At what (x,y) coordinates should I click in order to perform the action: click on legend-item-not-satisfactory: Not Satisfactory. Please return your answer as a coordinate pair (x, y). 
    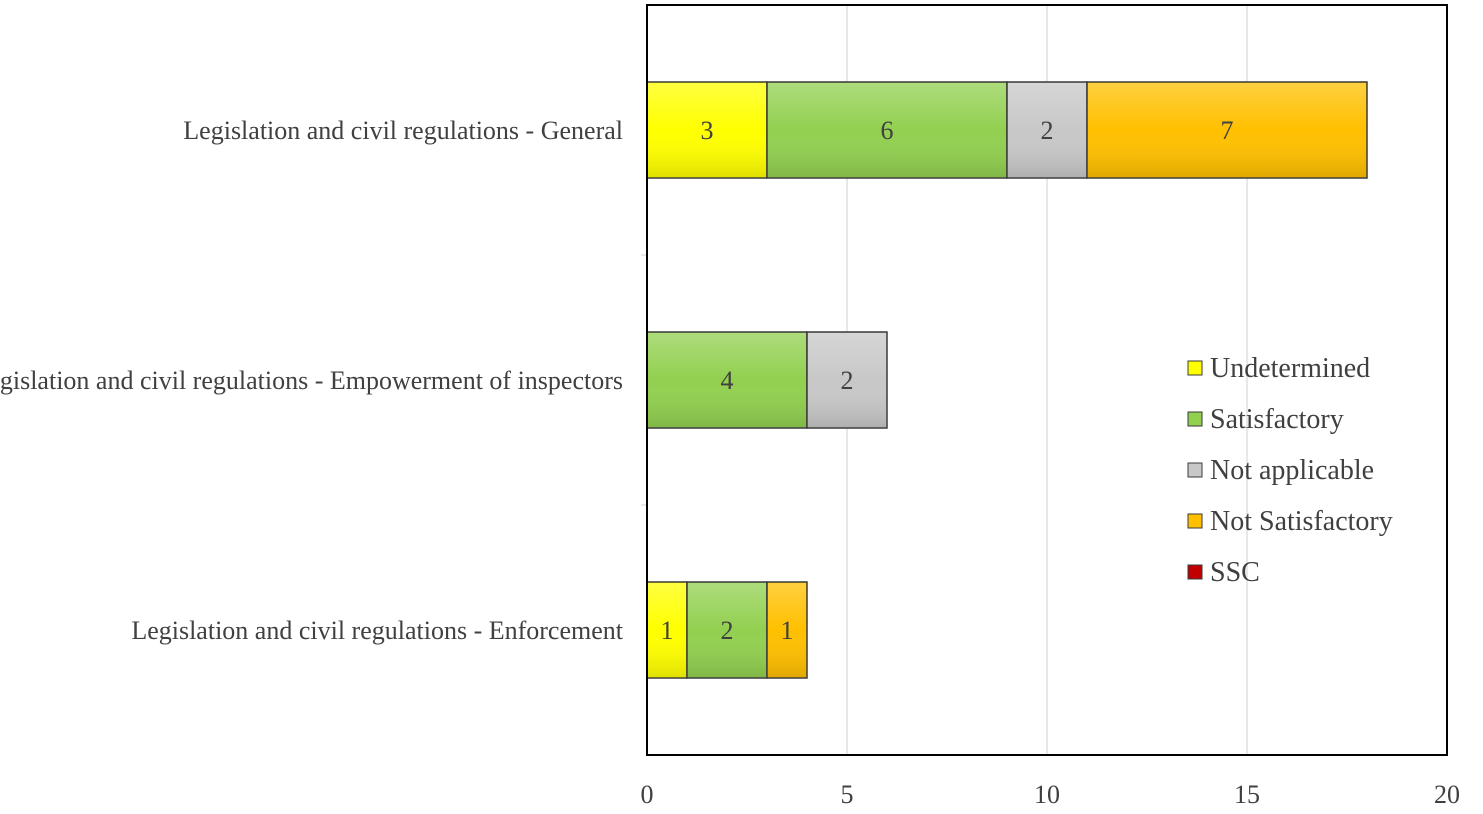
    Looking at the image, I should click on (1290, 521).